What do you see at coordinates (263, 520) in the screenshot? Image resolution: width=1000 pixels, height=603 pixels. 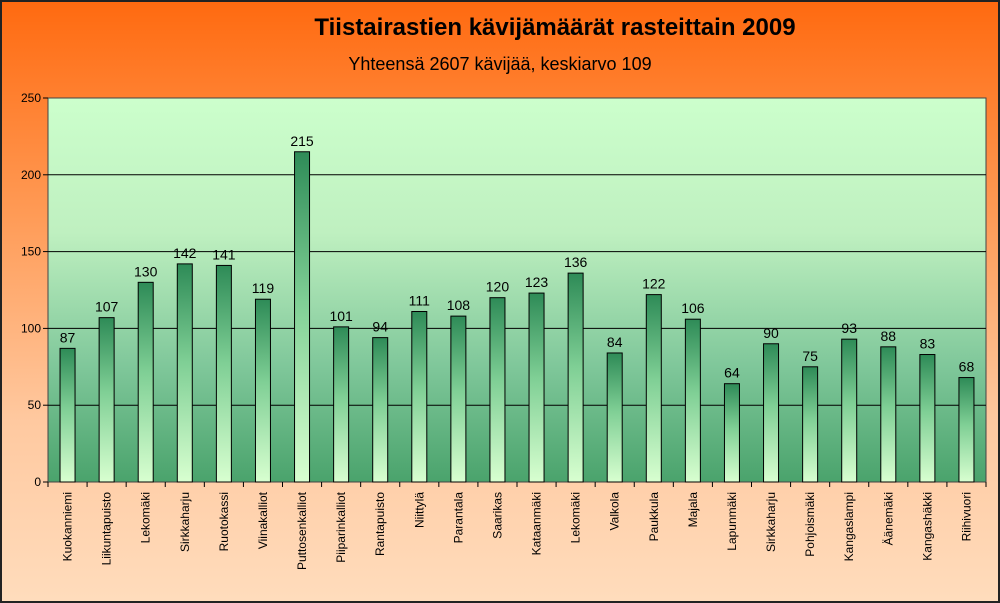 I see `category-label: Viinakalliot` at bounding box center [263, 520].